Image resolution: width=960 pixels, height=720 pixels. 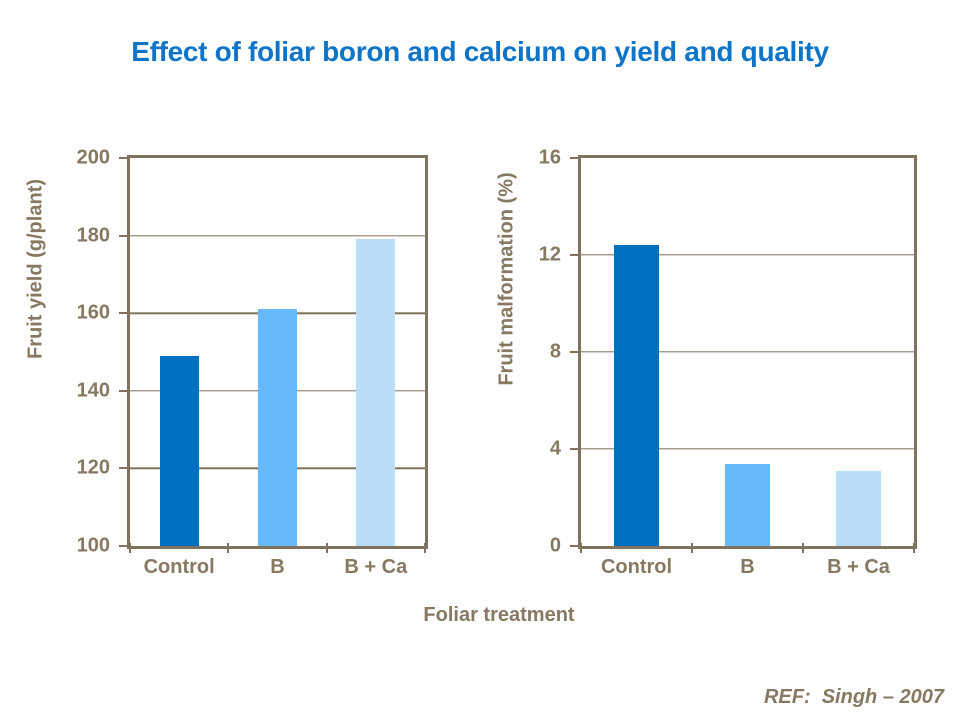 I want to click on left-y-axis-title: Fruit yield (g/plant), so click(x=35, y=269).